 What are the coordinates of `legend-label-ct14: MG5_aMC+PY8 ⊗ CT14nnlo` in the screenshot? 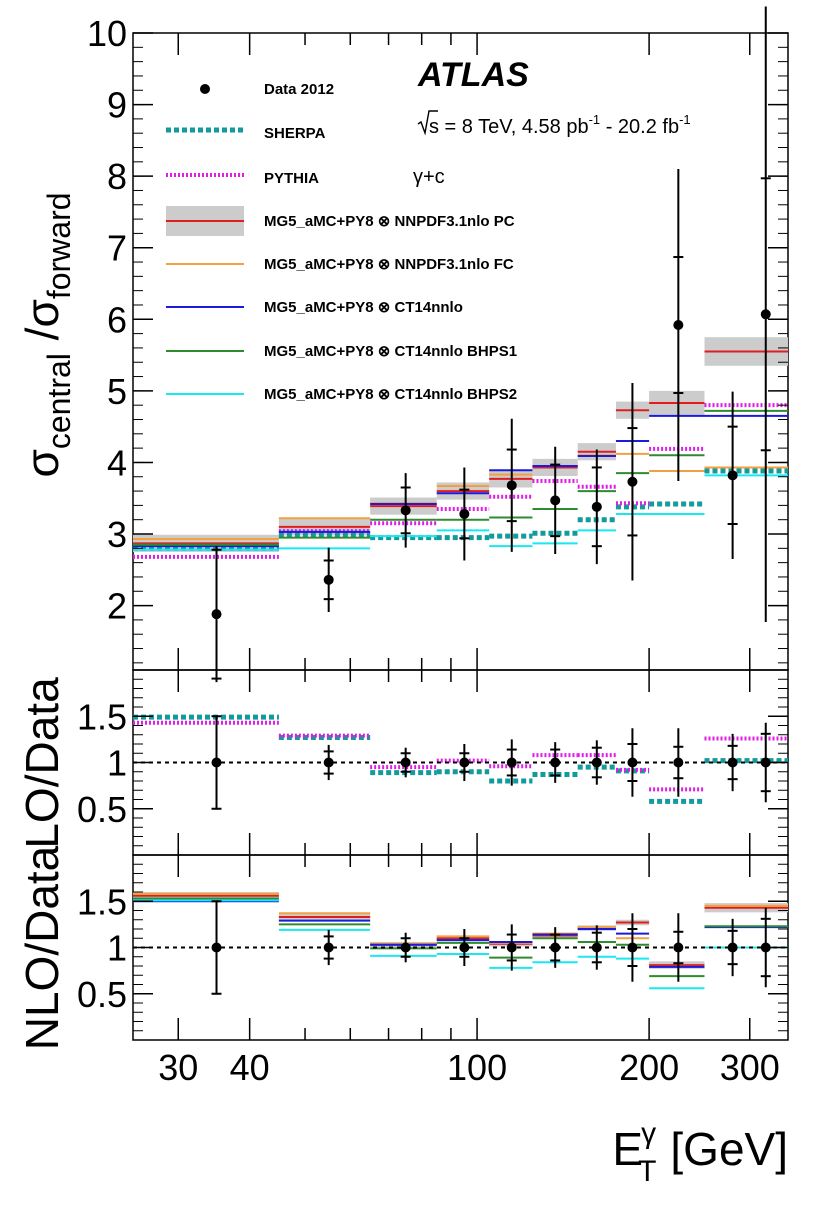 It's located at (363, 307).